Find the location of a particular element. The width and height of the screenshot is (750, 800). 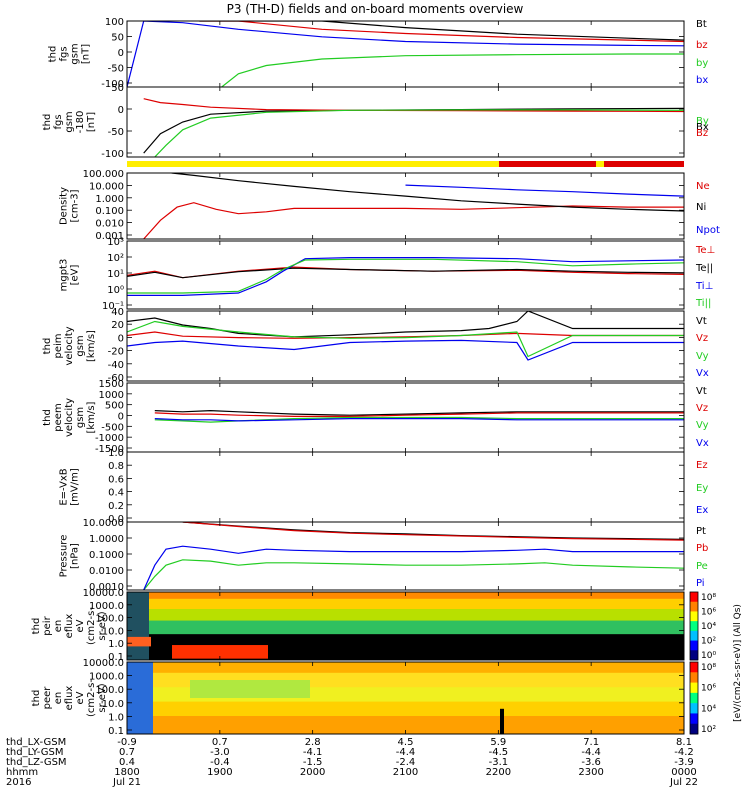

series-line-Vt is located at coordinates (405, 324).